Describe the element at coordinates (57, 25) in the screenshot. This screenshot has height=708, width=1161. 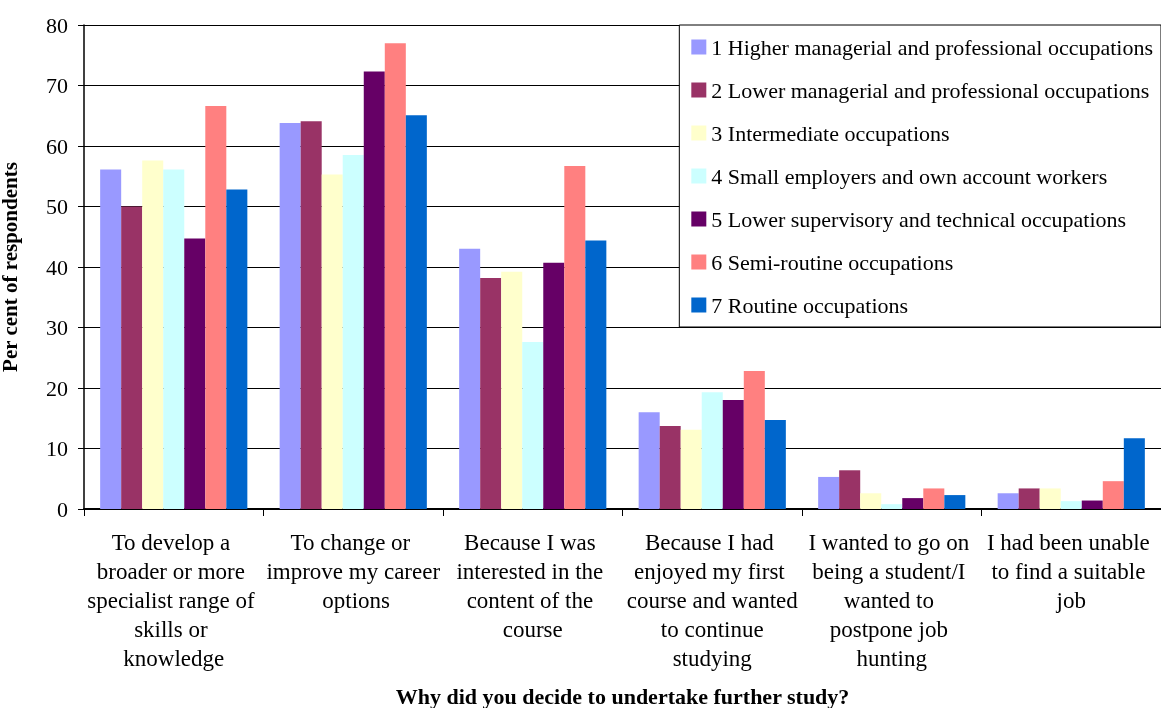
I see `y-tick-label: 80` at that location.